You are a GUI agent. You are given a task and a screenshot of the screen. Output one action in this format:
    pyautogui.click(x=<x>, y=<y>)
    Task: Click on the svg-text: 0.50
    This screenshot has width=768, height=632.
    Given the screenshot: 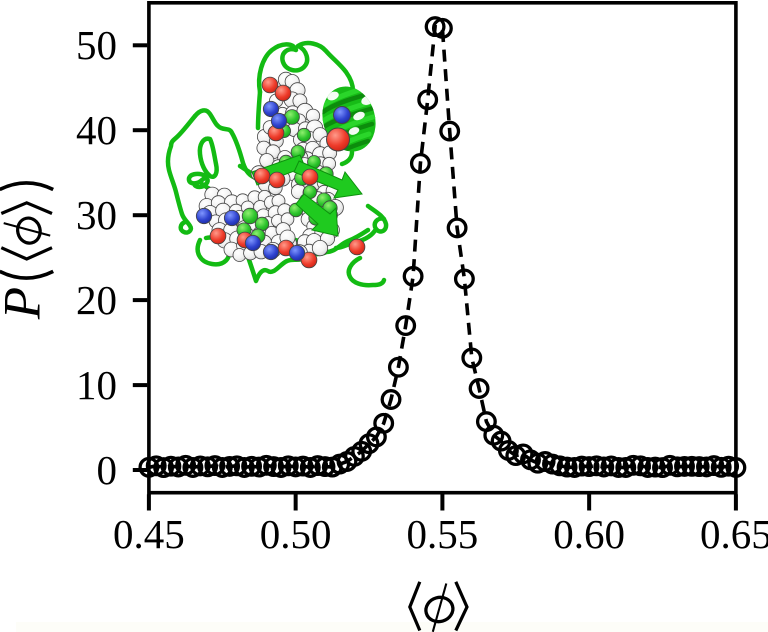 What is the action you would take?
    pyautogui.click(x=296, y=534)
    